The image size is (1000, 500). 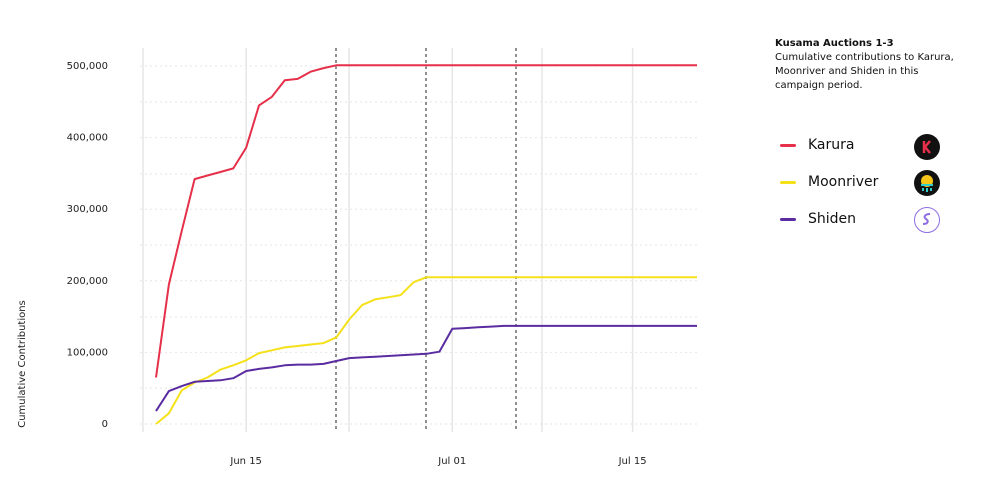 I want to click on legend-label: Shiden, so click(x=832, y=219).